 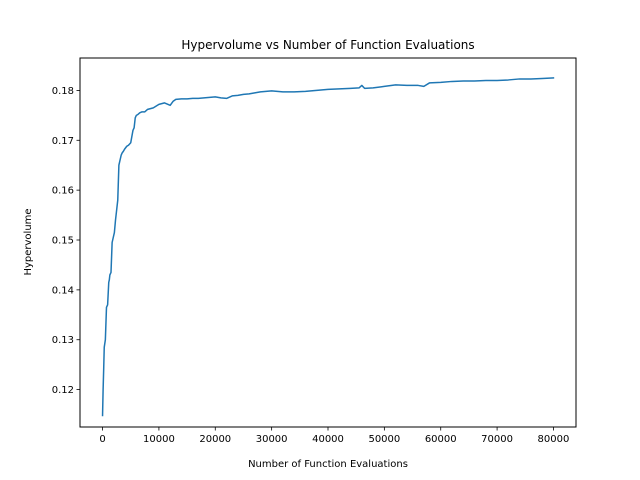 I want to click on x-axis-label: Number of Function Evaluations, so click(x=328, y=464).